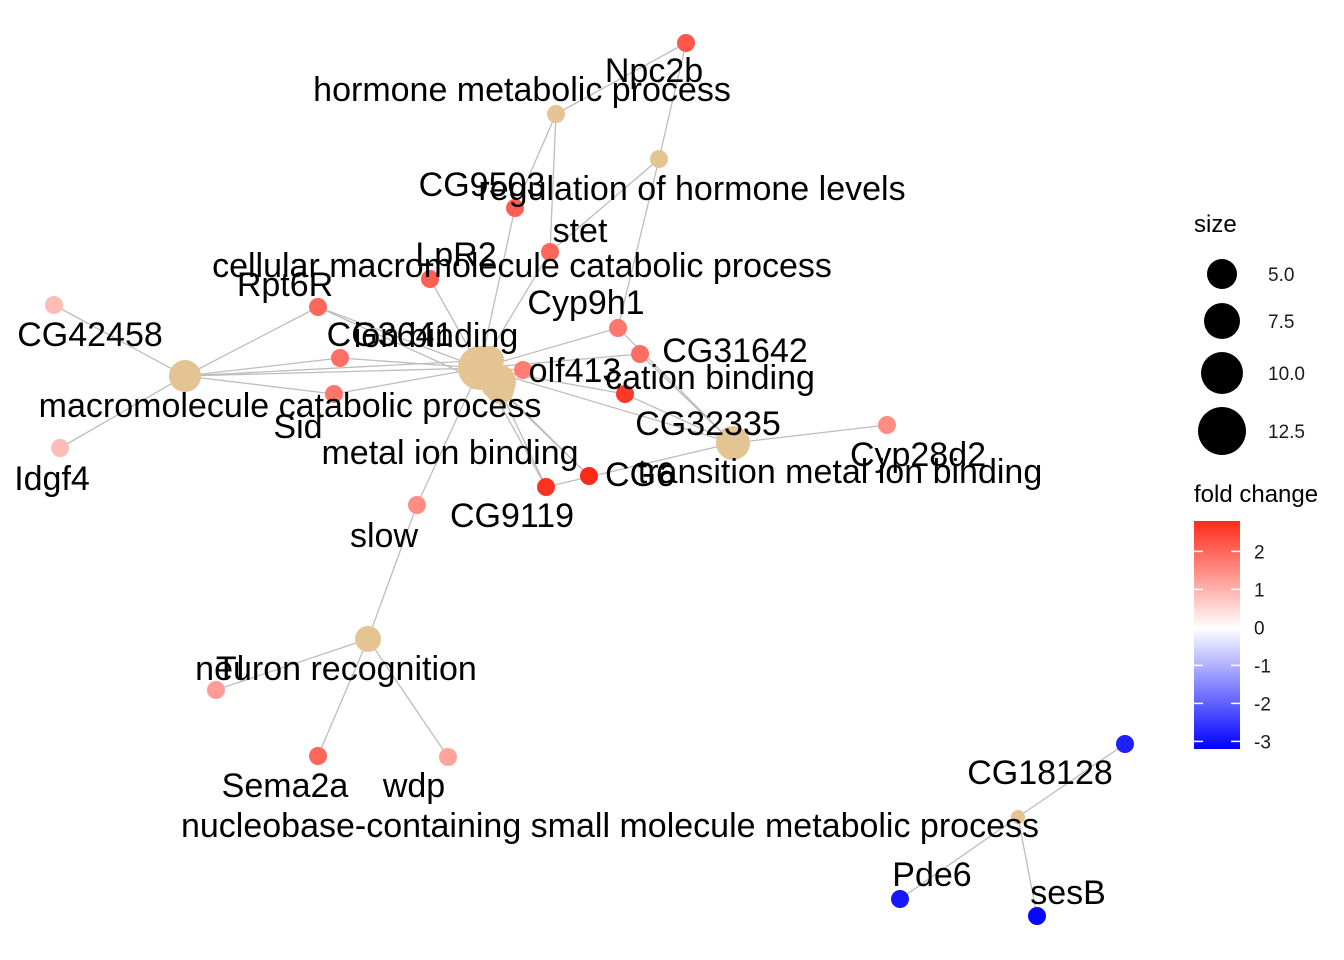  I want to click on gene-node-Rpt6R, so click(318, 307).